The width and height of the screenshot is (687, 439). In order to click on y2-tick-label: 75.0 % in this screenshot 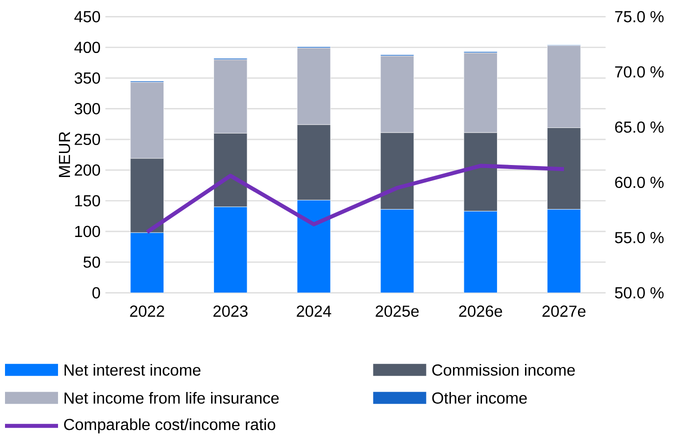, I will do `click(639, 16)`.